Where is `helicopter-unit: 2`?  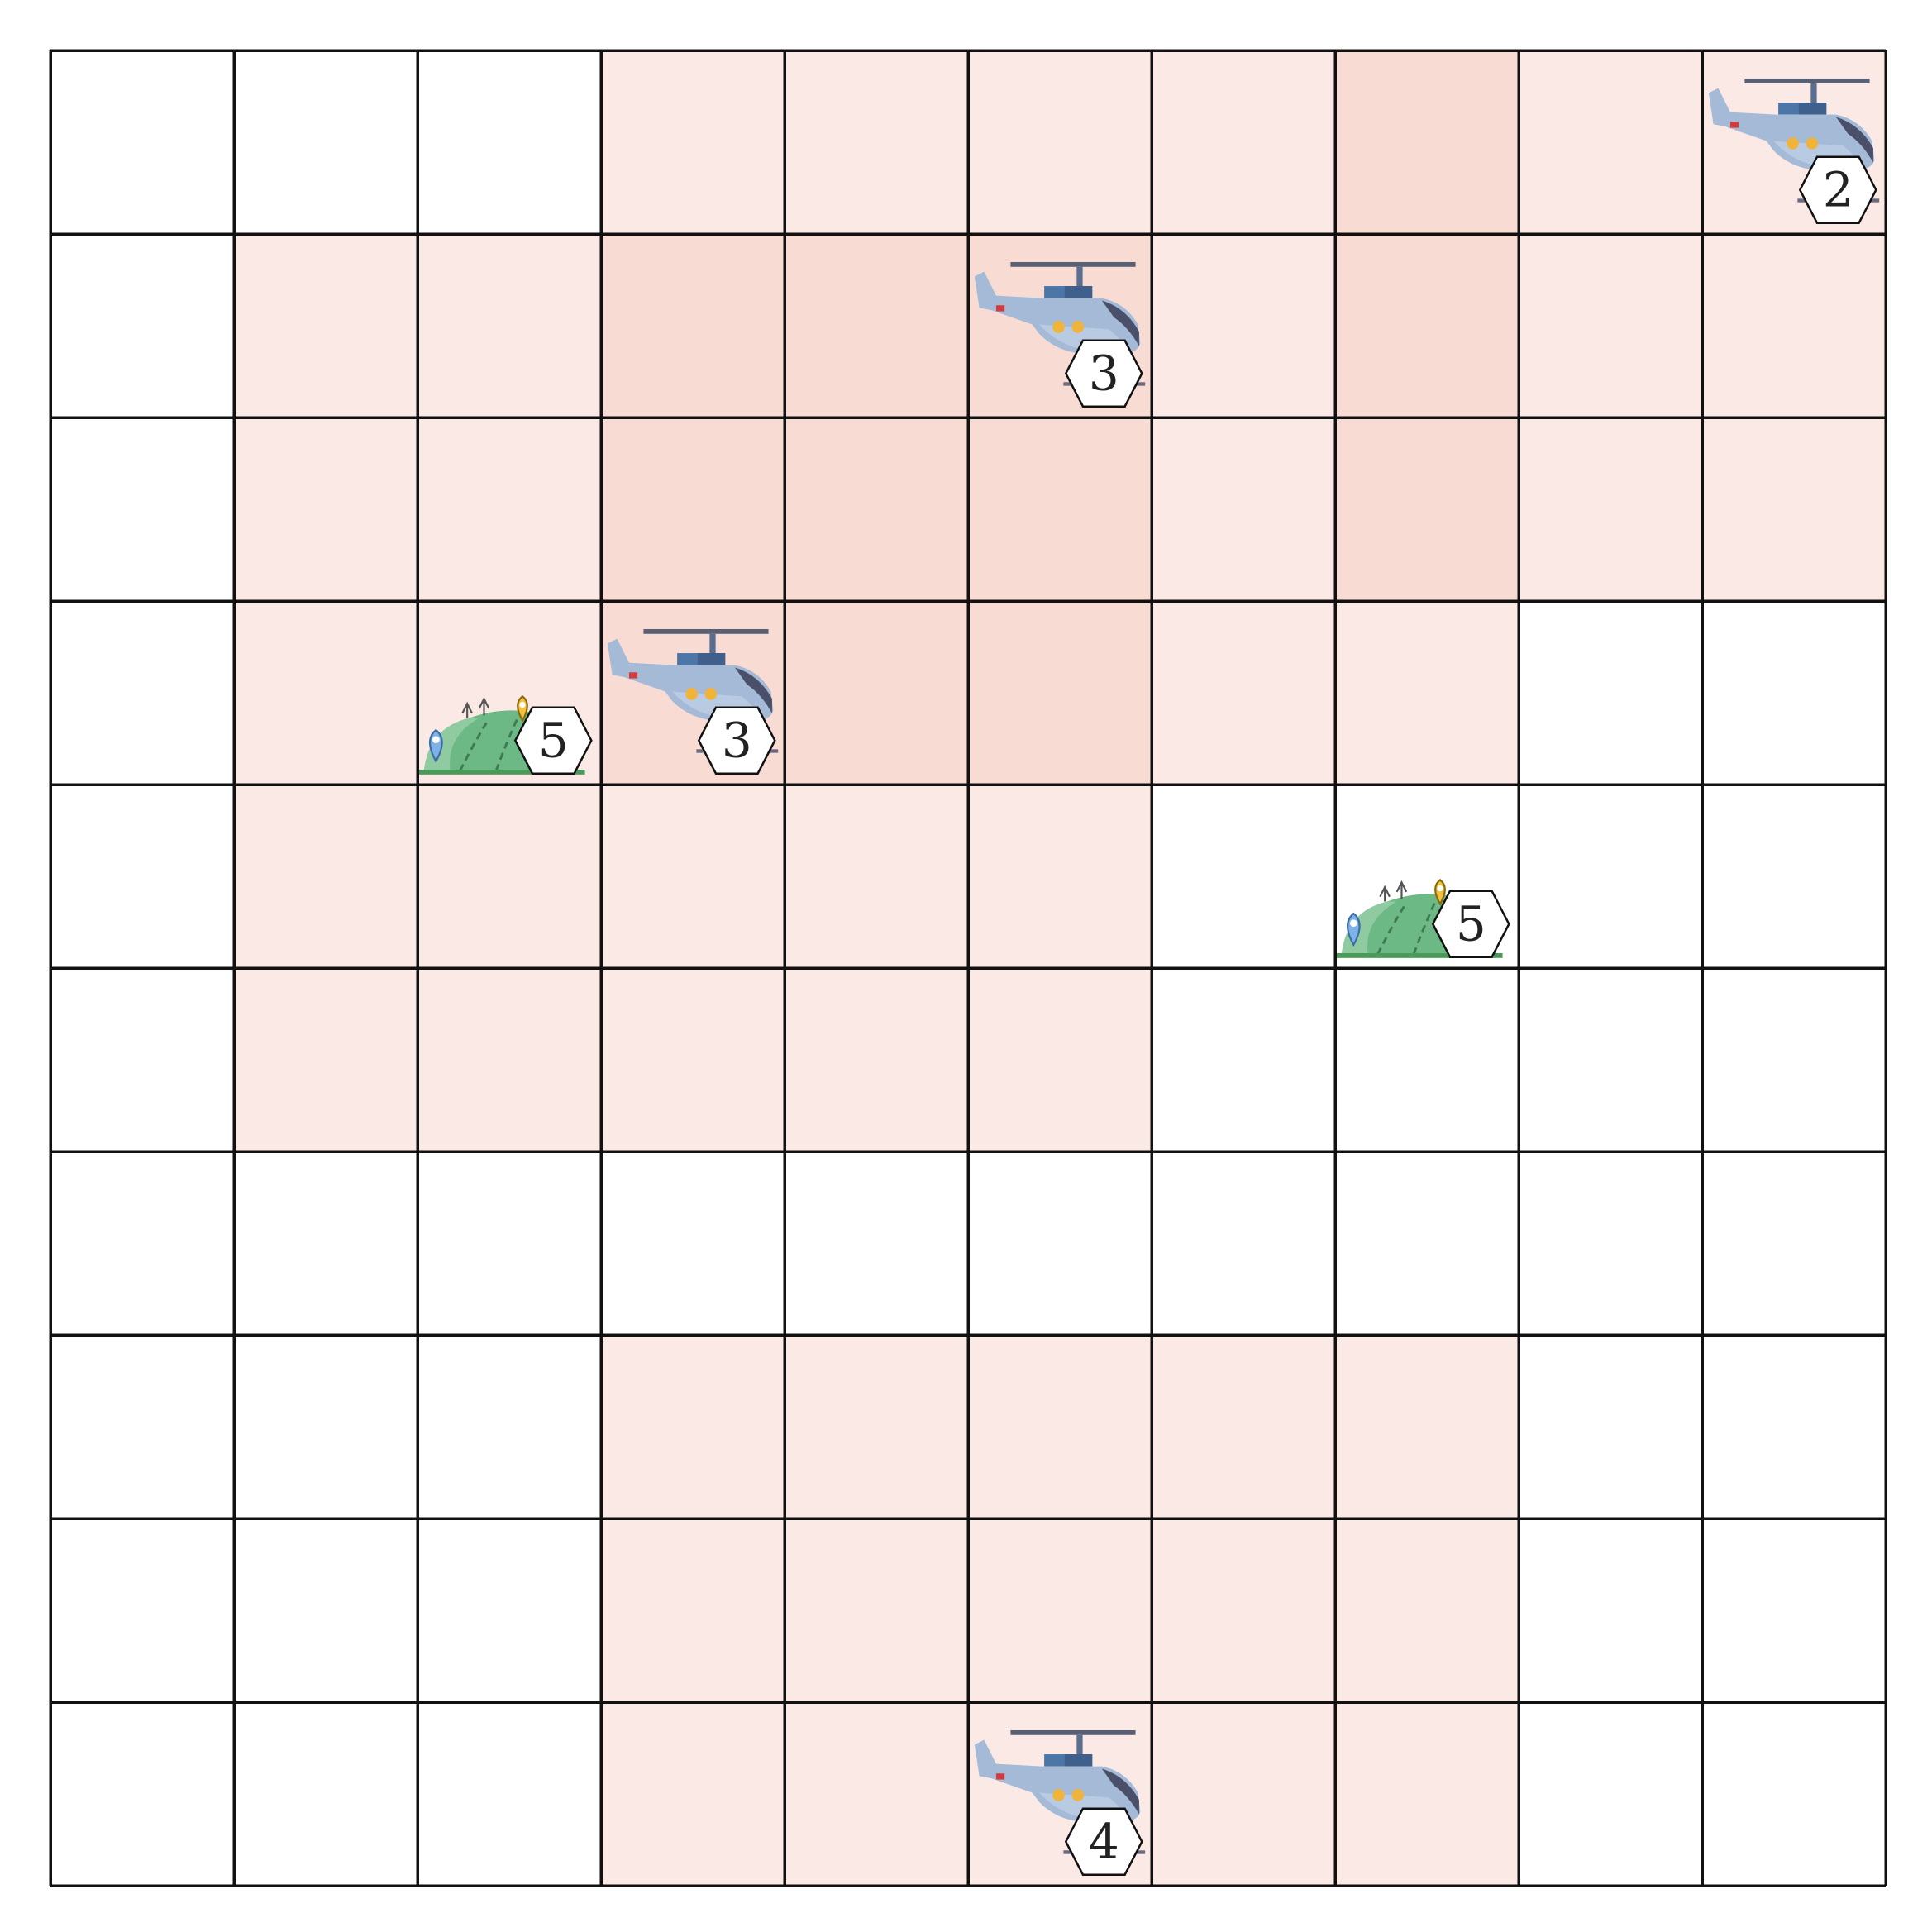 helicopter-unit: 2 is located at coordinates (1794, 151).